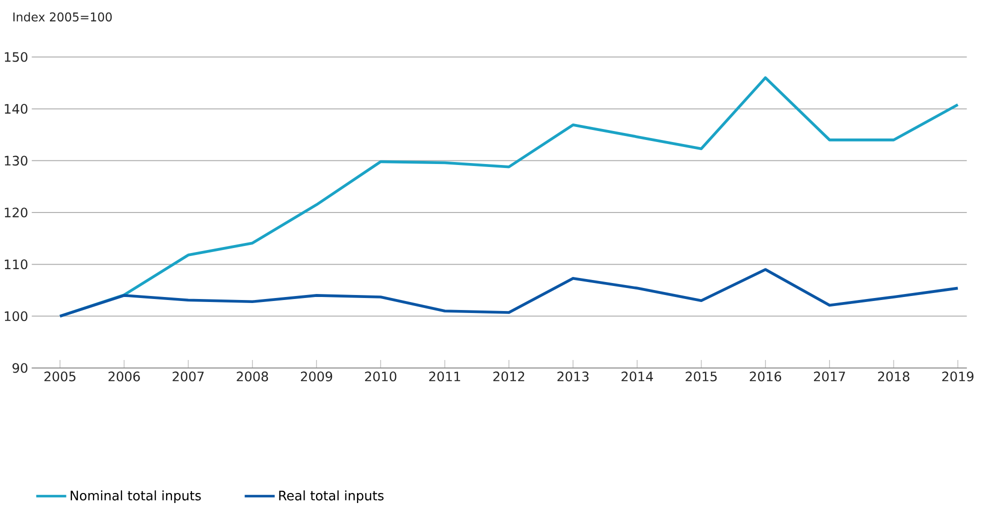  Describe the element at coordinates (16, 161) in the screenshot. I see `y-tick-label: 130` at that location.